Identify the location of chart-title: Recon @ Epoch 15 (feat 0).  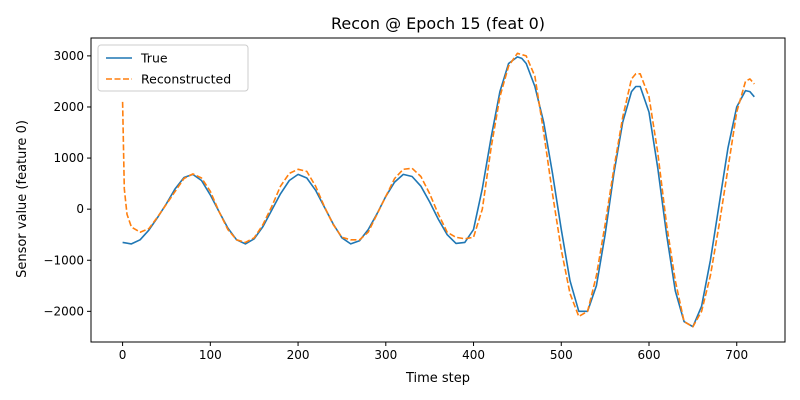
(438, 23).